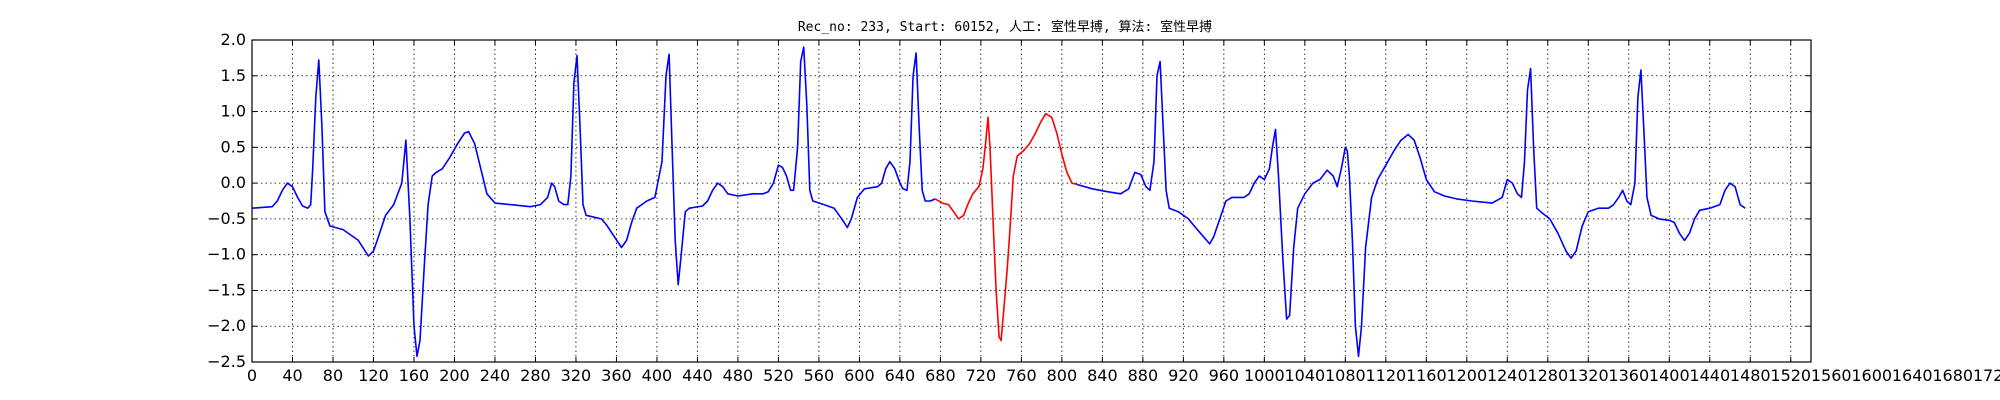 Image resolution: width=2000 pixels, height=400 pixels. What do you see at coordinates (859, 375) in the screenshot?
I see `x-tick-label: 600` at bounding box center [859, 375].